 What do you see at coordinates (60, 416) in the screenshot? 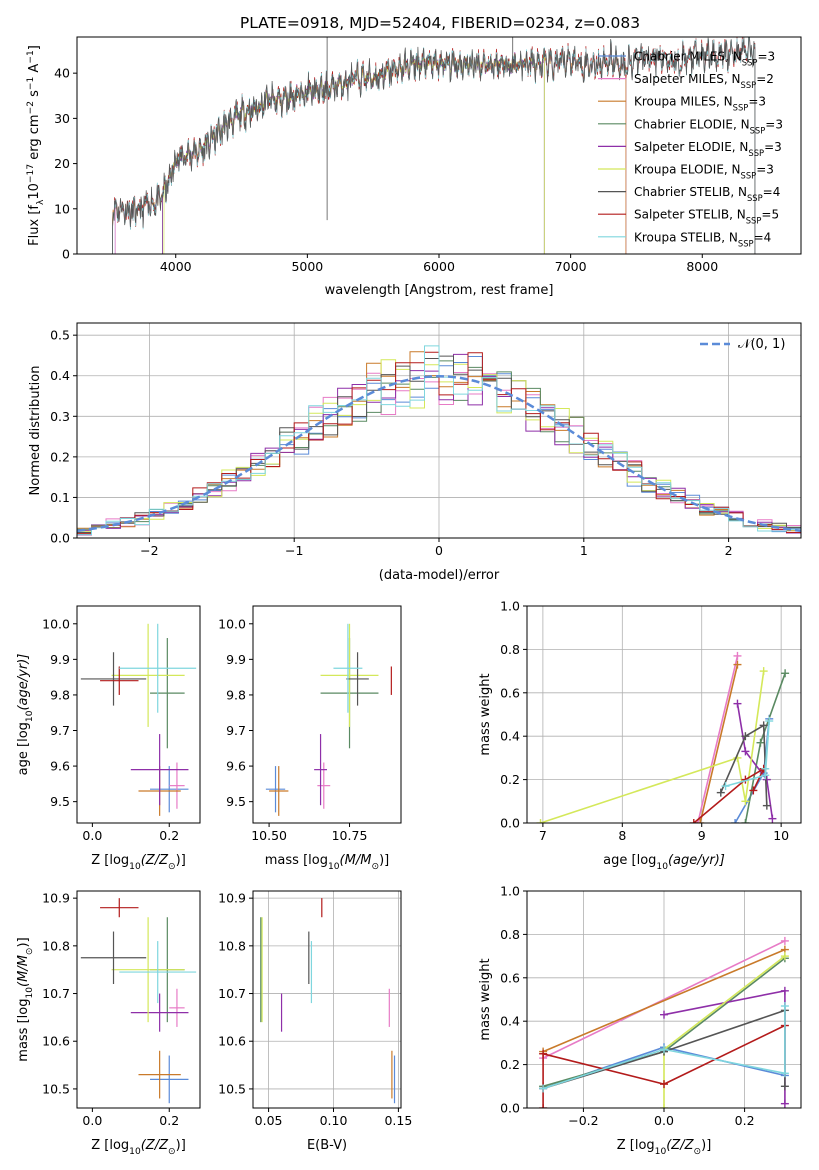
I see `y-tick-label: 0.3` at bounding box center [60, 416].